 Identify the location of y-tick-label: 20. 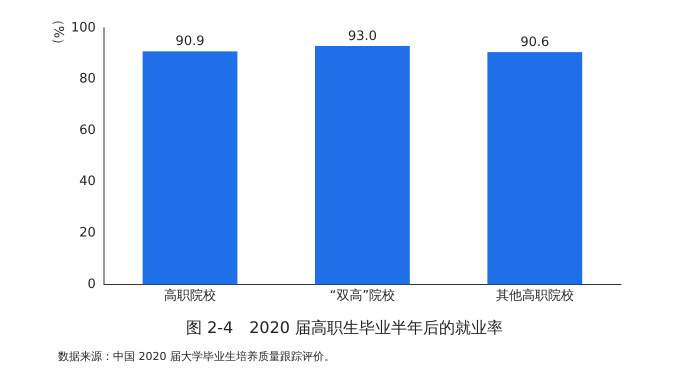
(87, 232).